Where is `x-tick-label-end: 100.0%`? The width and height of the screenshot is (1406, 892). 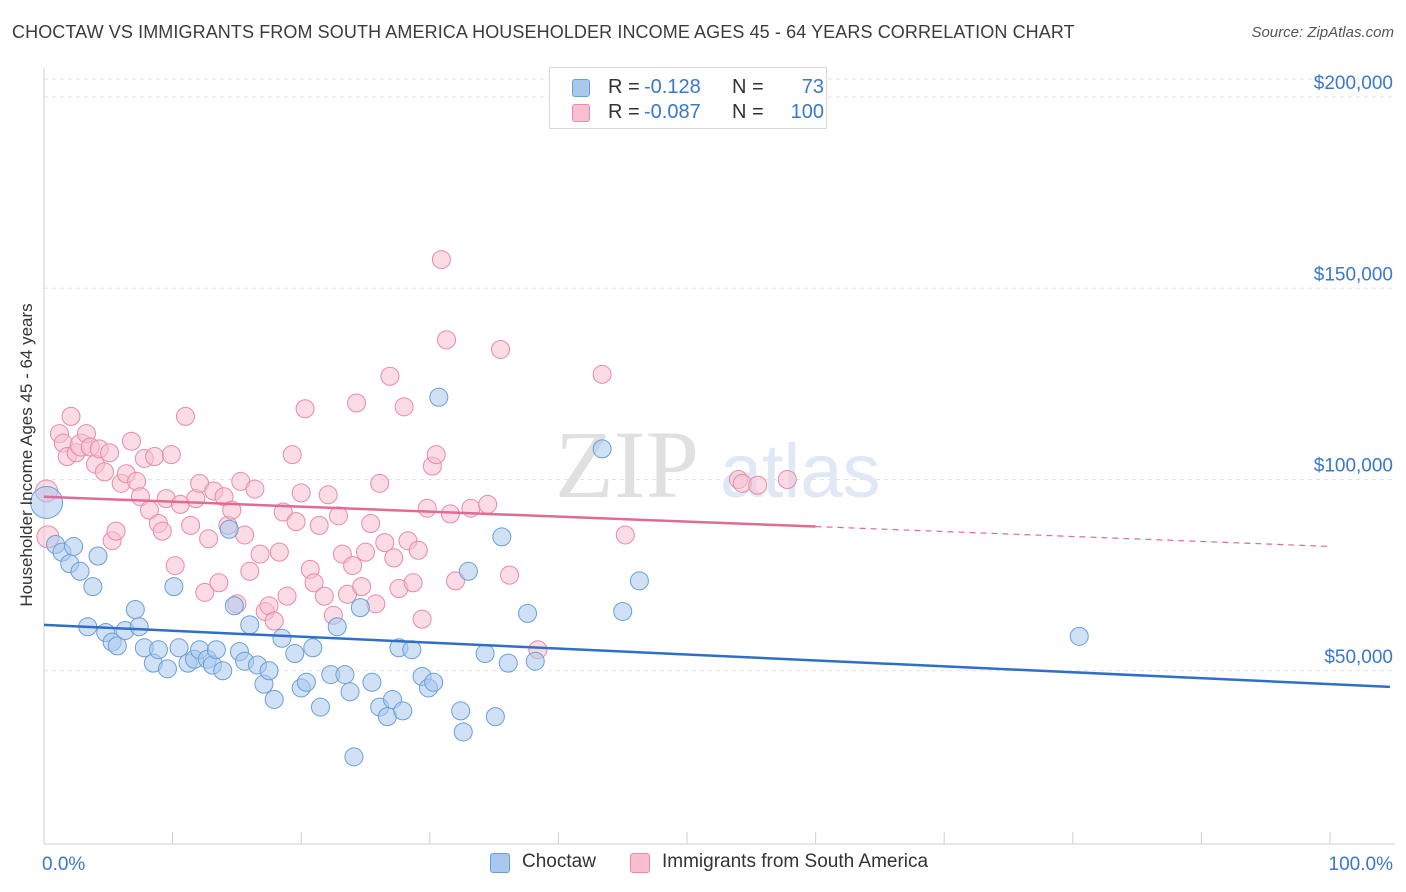 x-tick-label-end: 100.0% is located at coordinates (1361, 864).